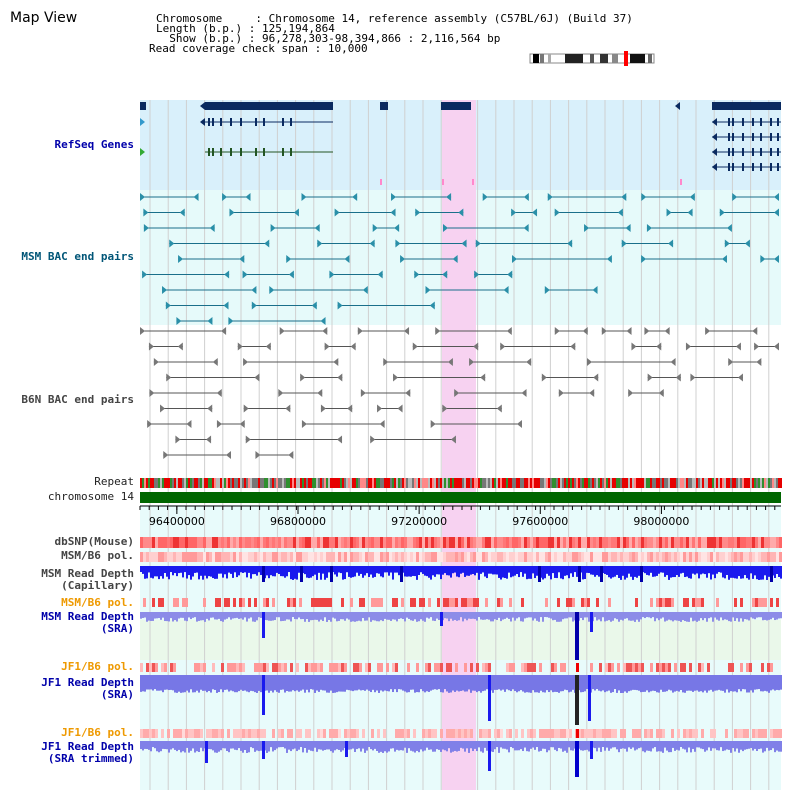 This screenshot has height=790, width=800. What do you see at coordinates (97, 556) in the screenshot?
I see `label-msm-b6-pol: MSM/B6 pol.` at bounding box center [97, 556].